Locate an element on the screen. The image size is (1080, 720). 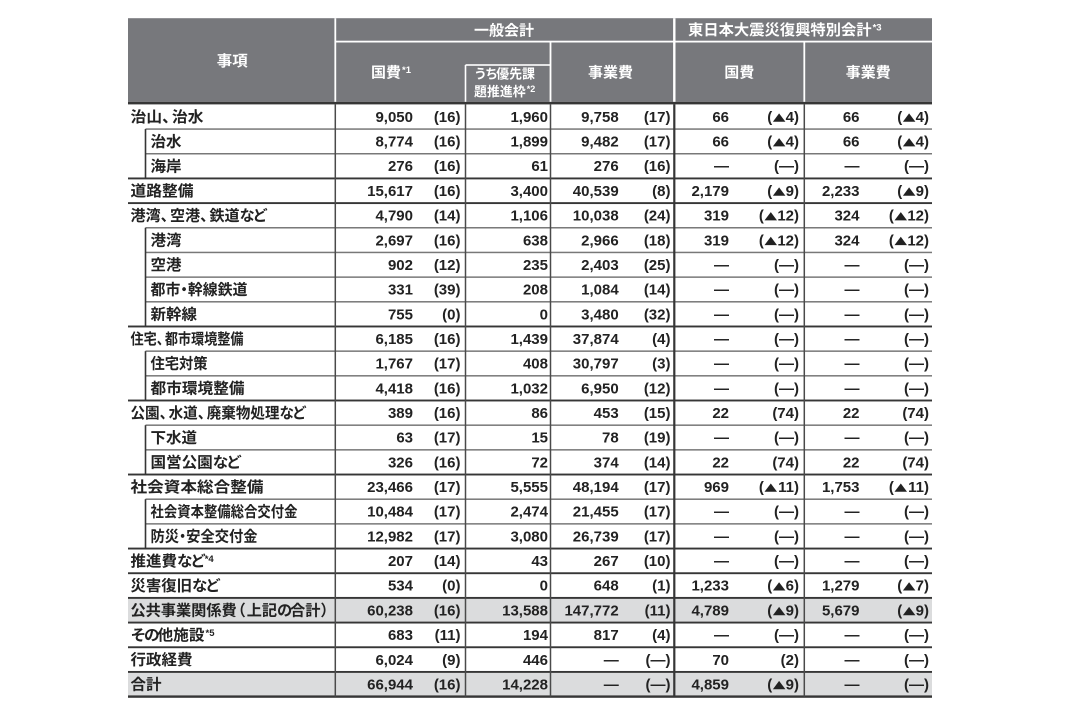
svg-text: 324 is located at coordinates (847, 240).